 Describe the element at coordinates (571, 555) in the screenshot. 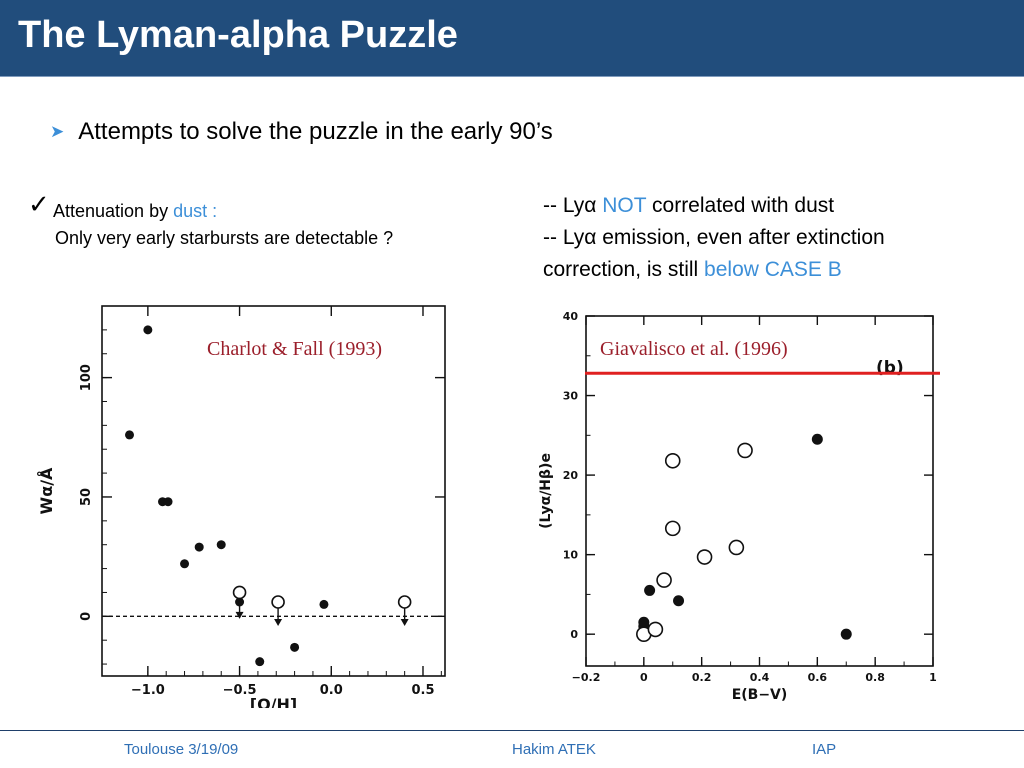

I see `y-tick-label: 10` at that location.